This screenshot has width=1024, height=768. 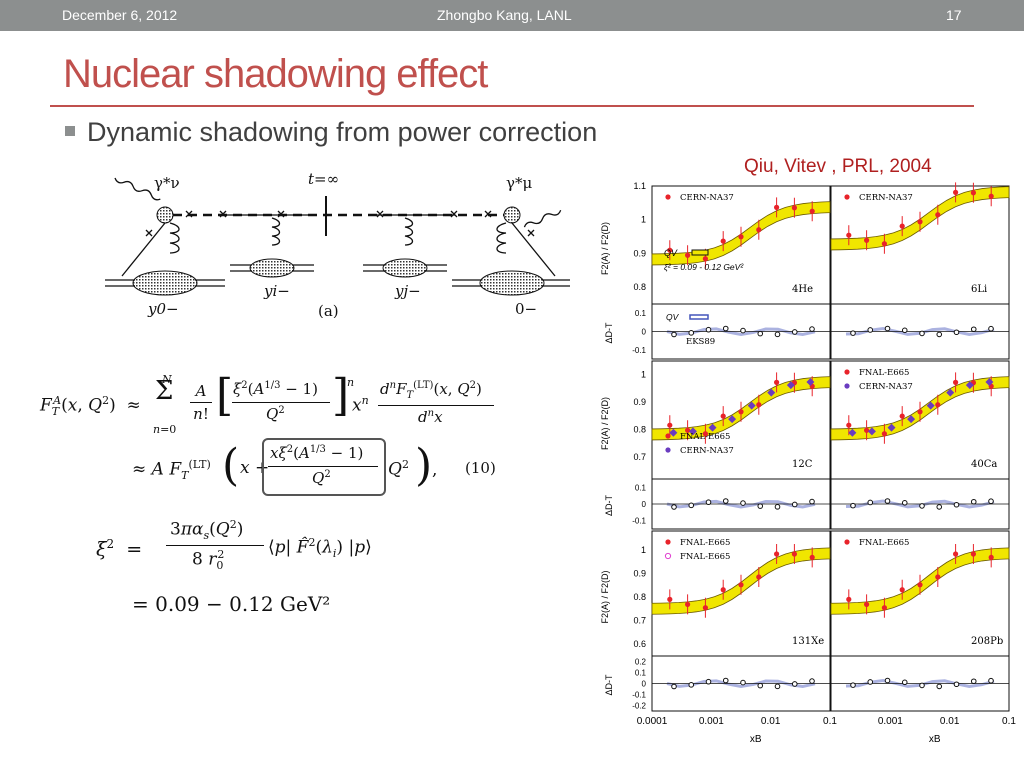 I want to click on delta-tick-label: 0.1, so click(x=641, y=487).